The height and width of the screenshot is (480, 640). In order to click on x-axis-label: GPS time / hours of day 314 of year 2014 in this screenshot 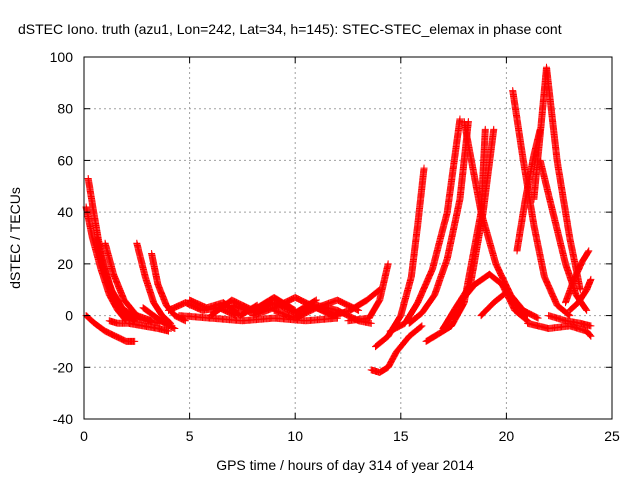, I will do `click(345, 465)`.